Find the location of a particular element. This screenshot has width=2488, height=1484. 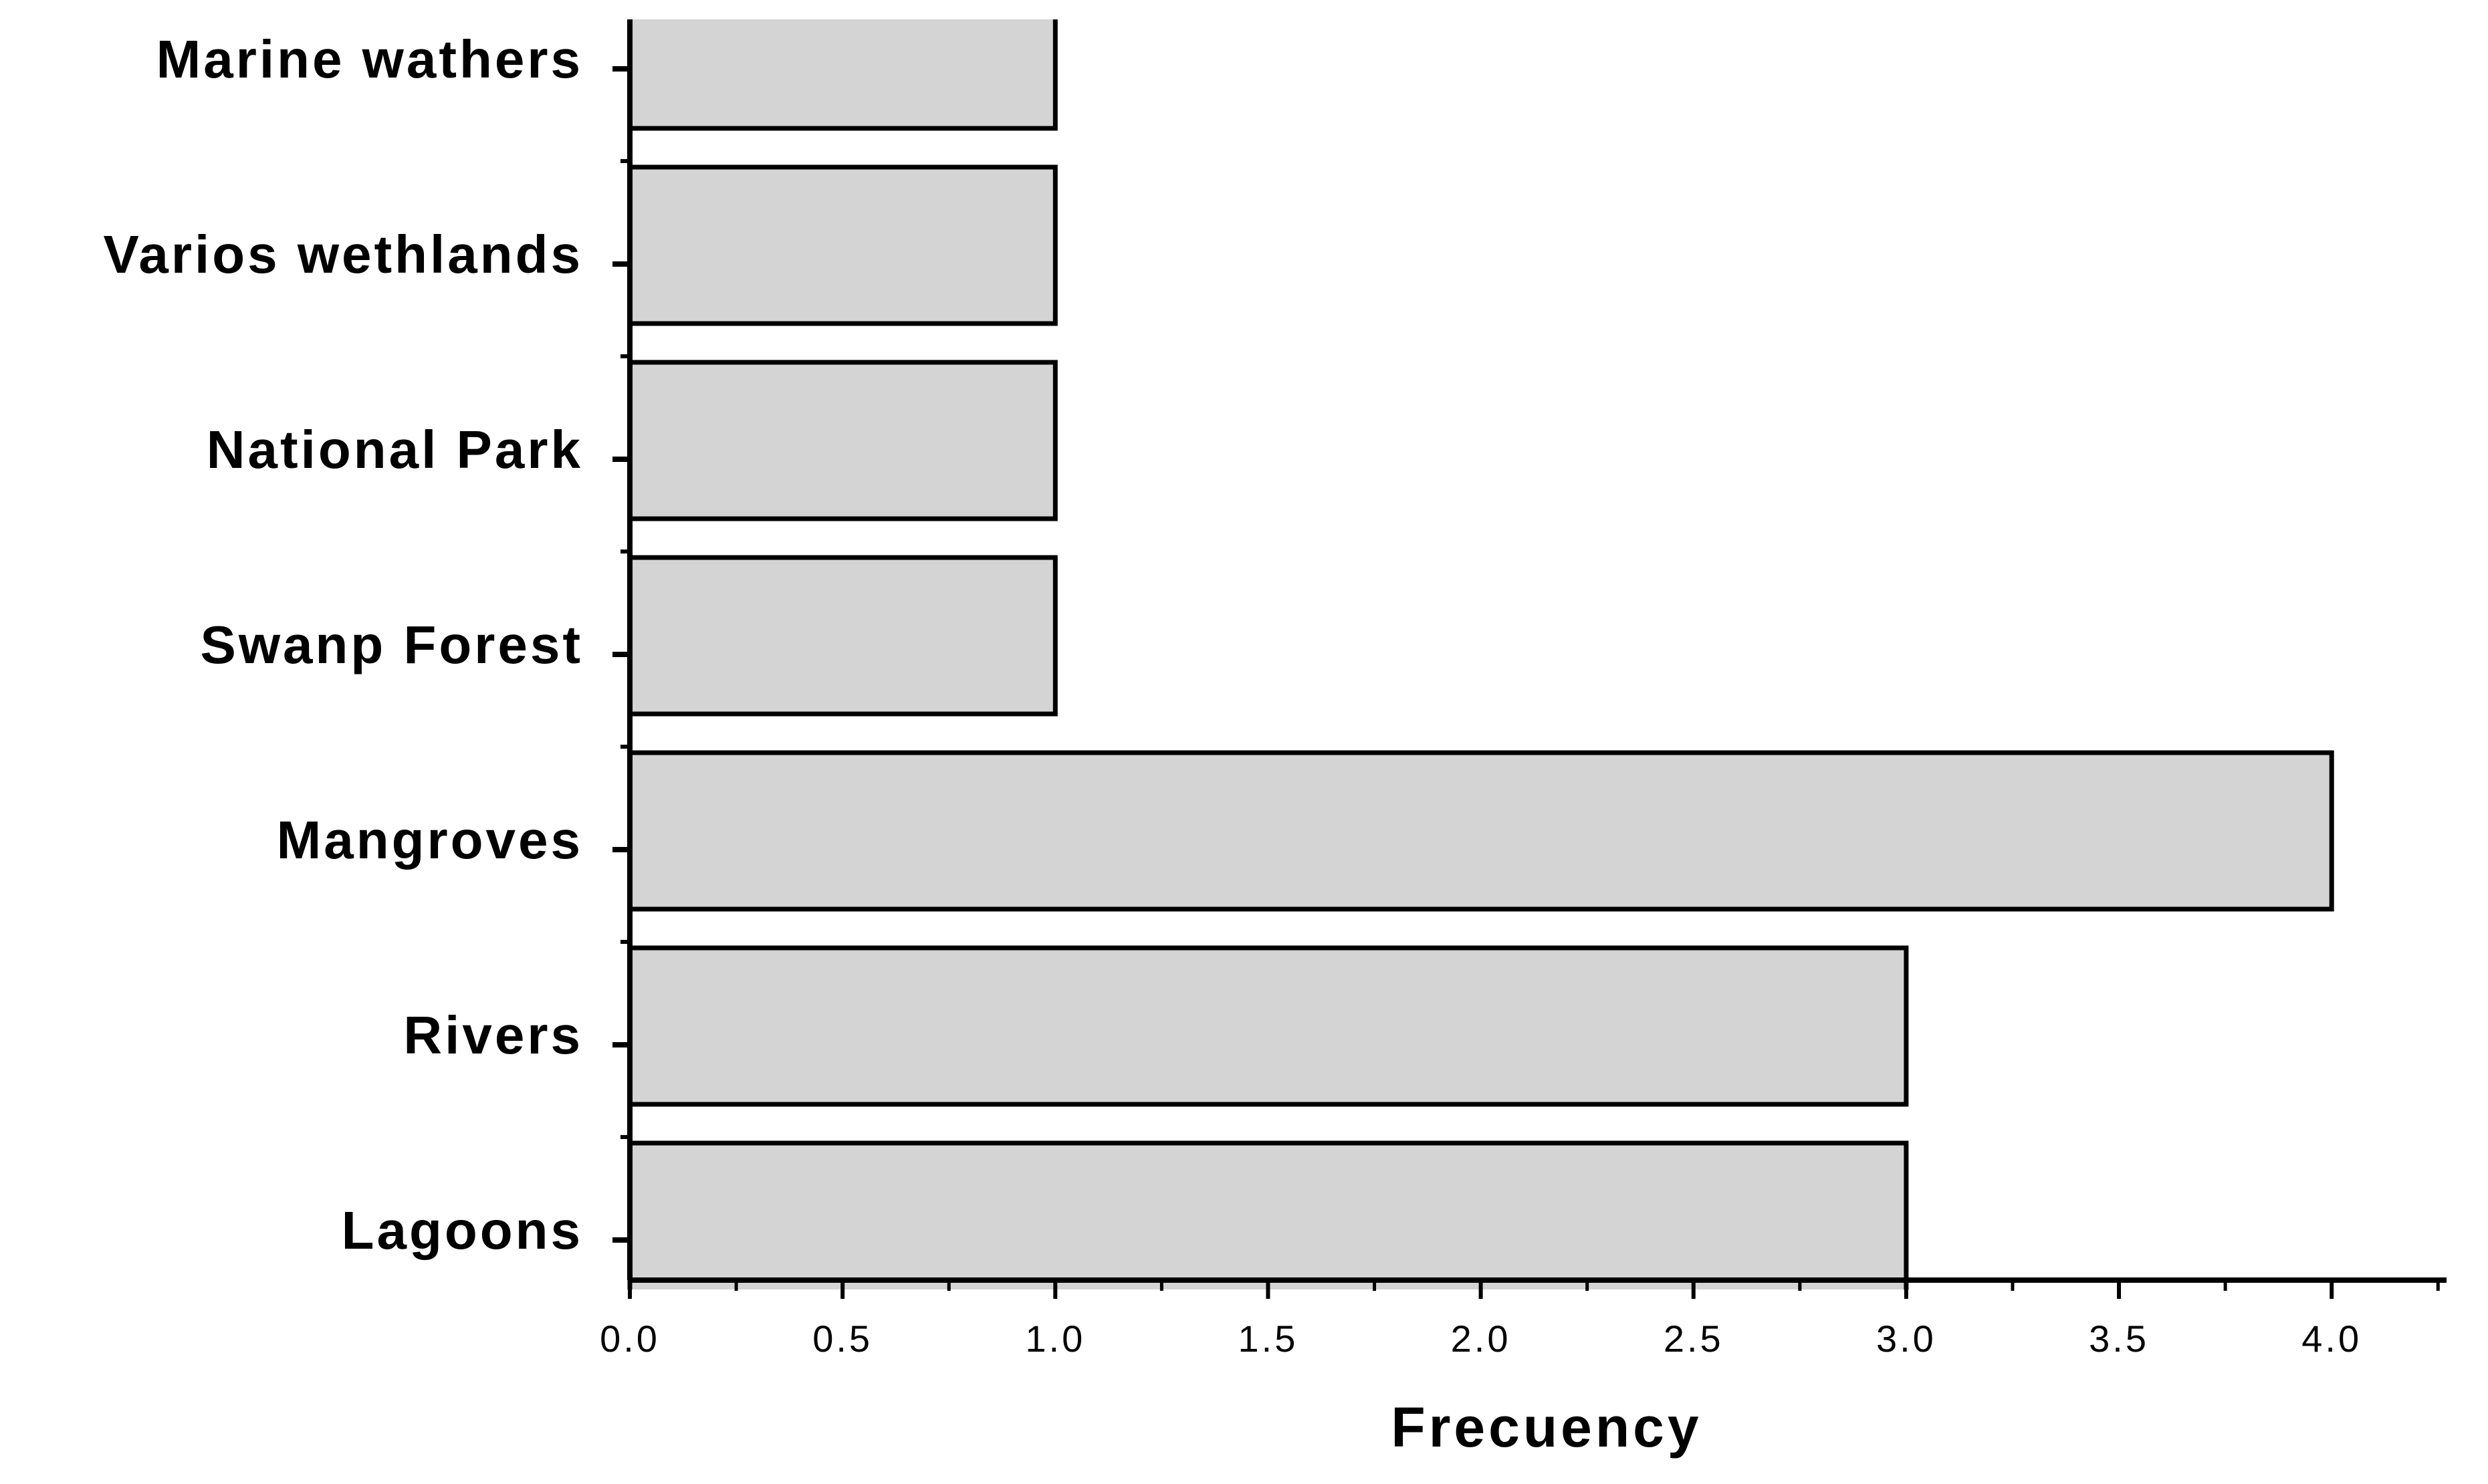

y-tick-label: Mangroves is located at coordinates (430, 840).